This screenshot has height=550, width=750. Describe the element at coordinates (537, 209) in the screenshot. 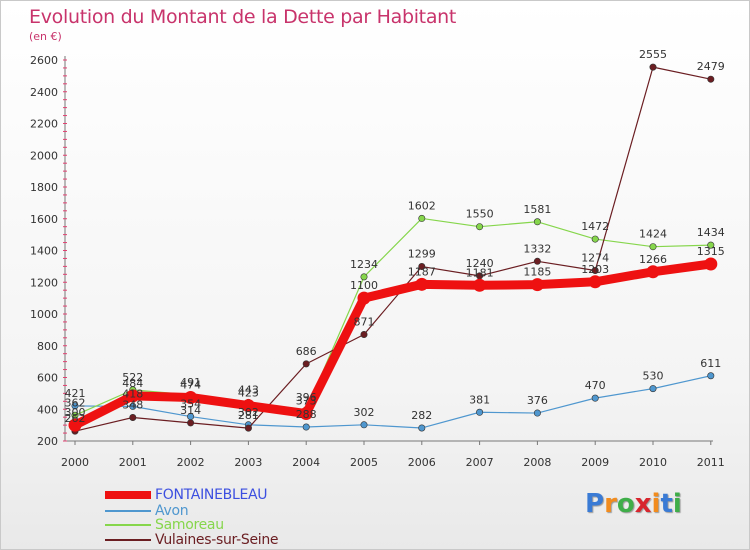

I see `data-label: 1581` at that location.